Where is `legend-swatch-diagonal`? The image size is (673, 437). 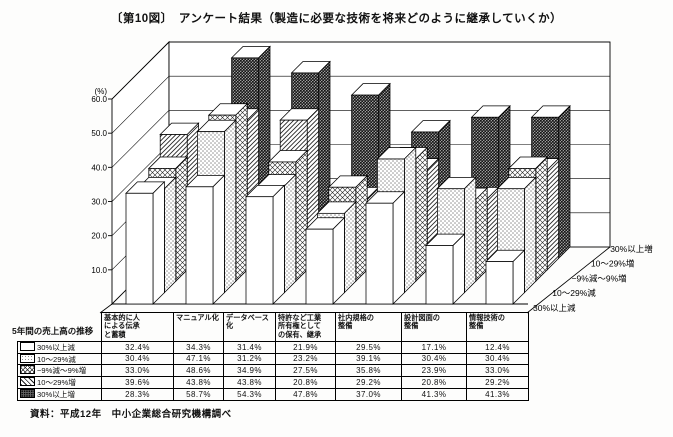 legend-swatch-diagonal is located at coordinates (27, 382).